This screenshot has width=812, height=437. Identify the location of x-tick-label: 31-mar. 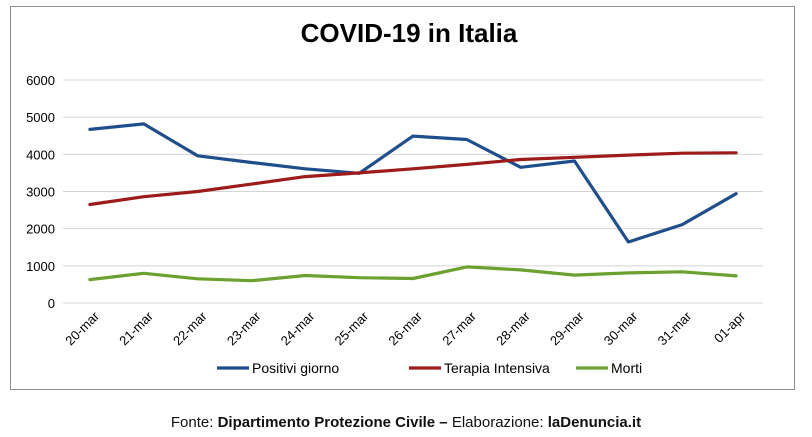
(675, 328).